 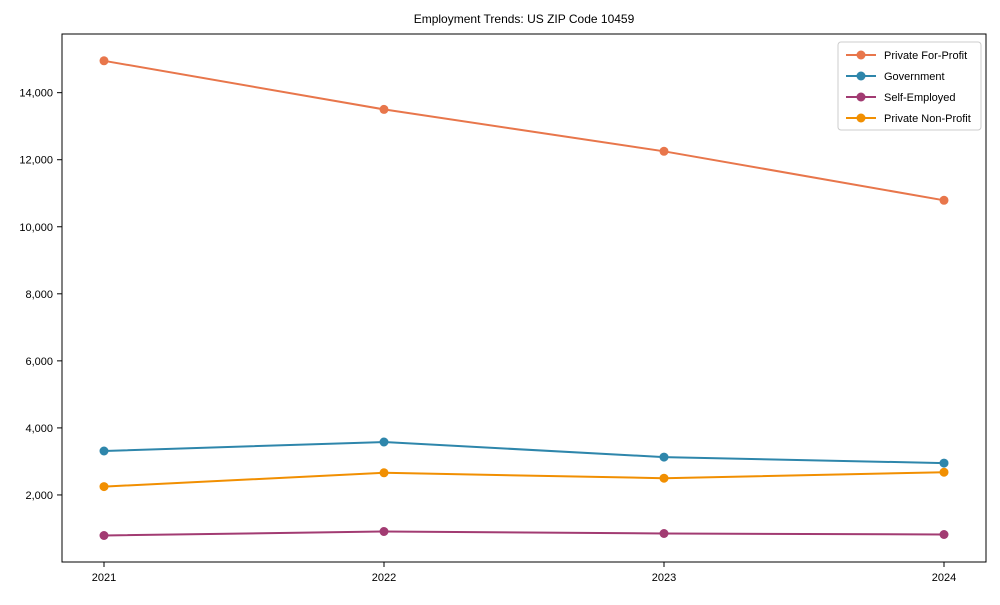 I want to click on y-tick-label: 8,000, so click(x=39, y=295).